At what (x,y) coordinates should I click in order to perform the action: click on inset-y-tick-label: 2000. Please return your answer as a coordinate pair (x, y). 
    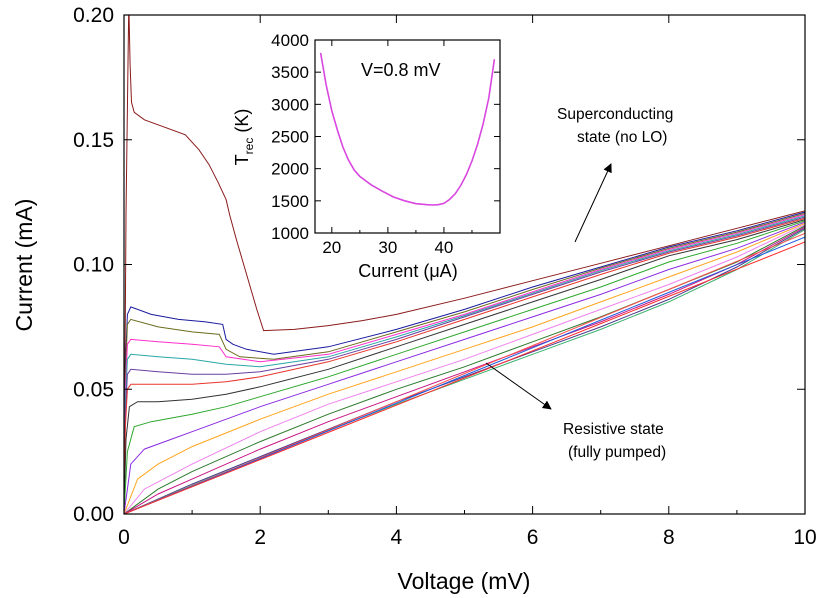
    Looking at the image, I should click on (290, 169).